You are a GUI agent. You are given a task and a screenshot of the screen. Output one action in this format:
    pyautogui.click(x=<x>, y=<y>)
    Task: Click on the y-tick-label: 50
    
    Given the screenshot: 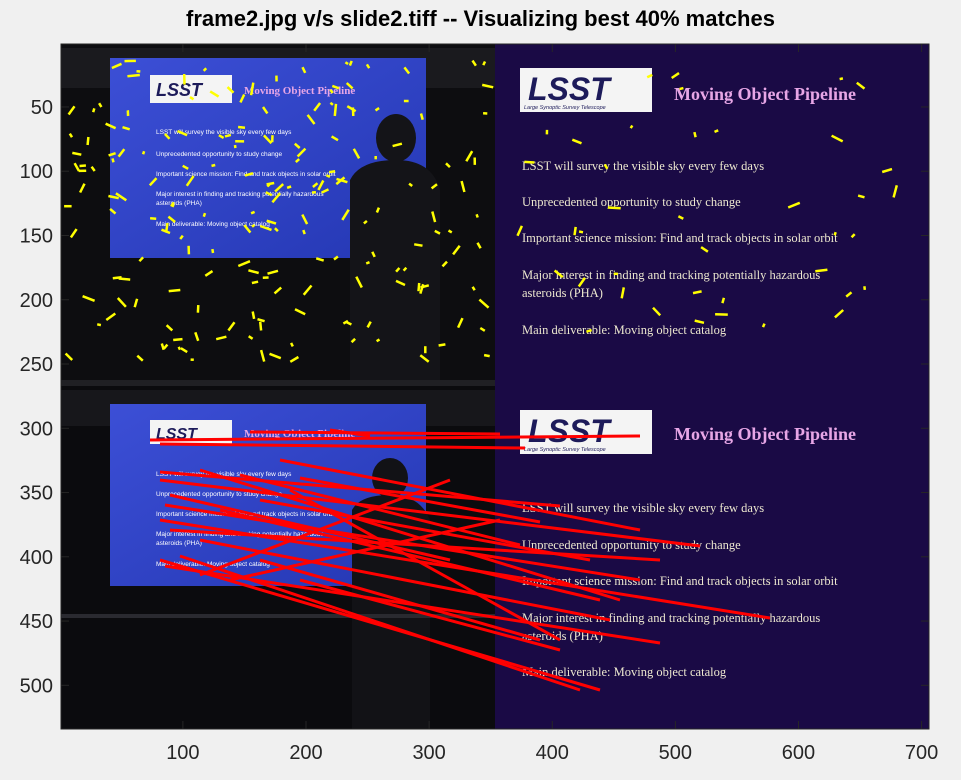 What is the action you would take?
    pyautogui.click(x=42, y=108)
    